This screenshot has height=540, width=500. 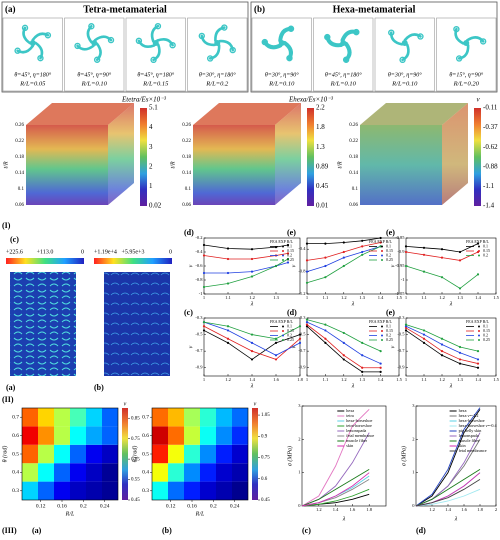 I want to click on x-tick-label: 0.24, so click(x=235, y=506).